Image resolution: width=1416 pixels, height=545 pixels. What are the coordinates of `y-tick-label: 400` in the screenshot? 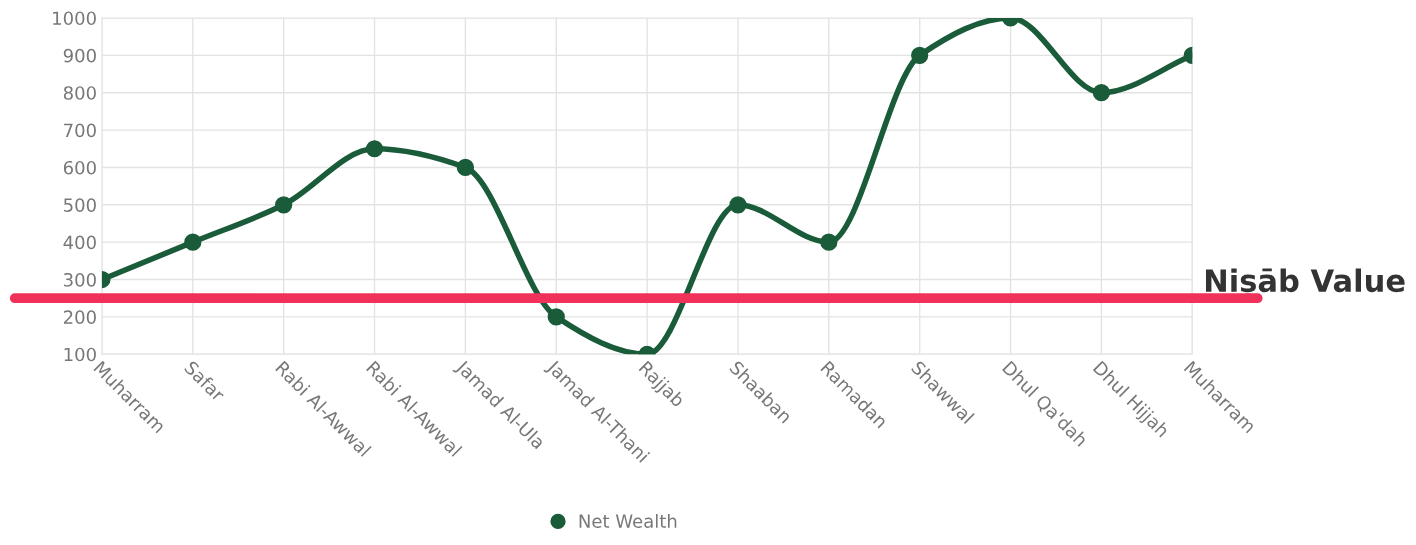 It's located at (79, 242).